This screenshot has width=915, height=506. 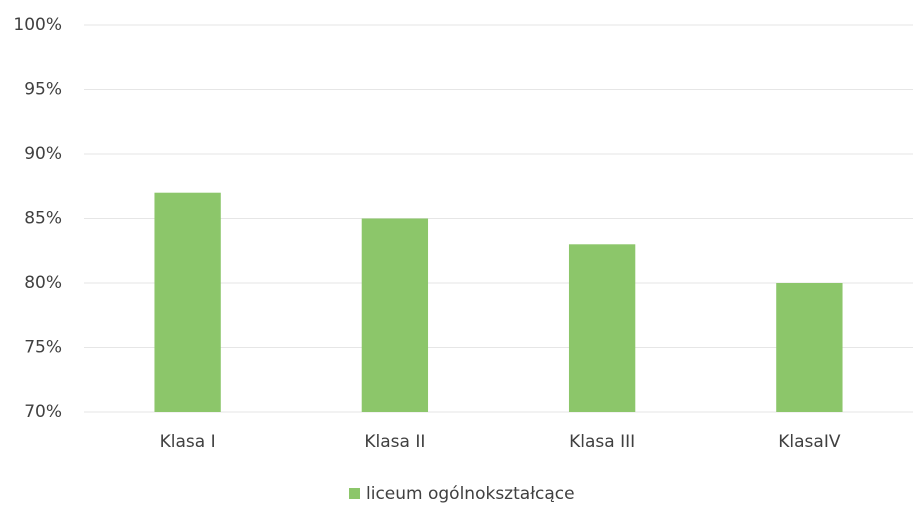 What do you see at coordinates (43, 412) in the screenshot?
I see `y-tick-label: 70%` at bounding box center [43, 412].